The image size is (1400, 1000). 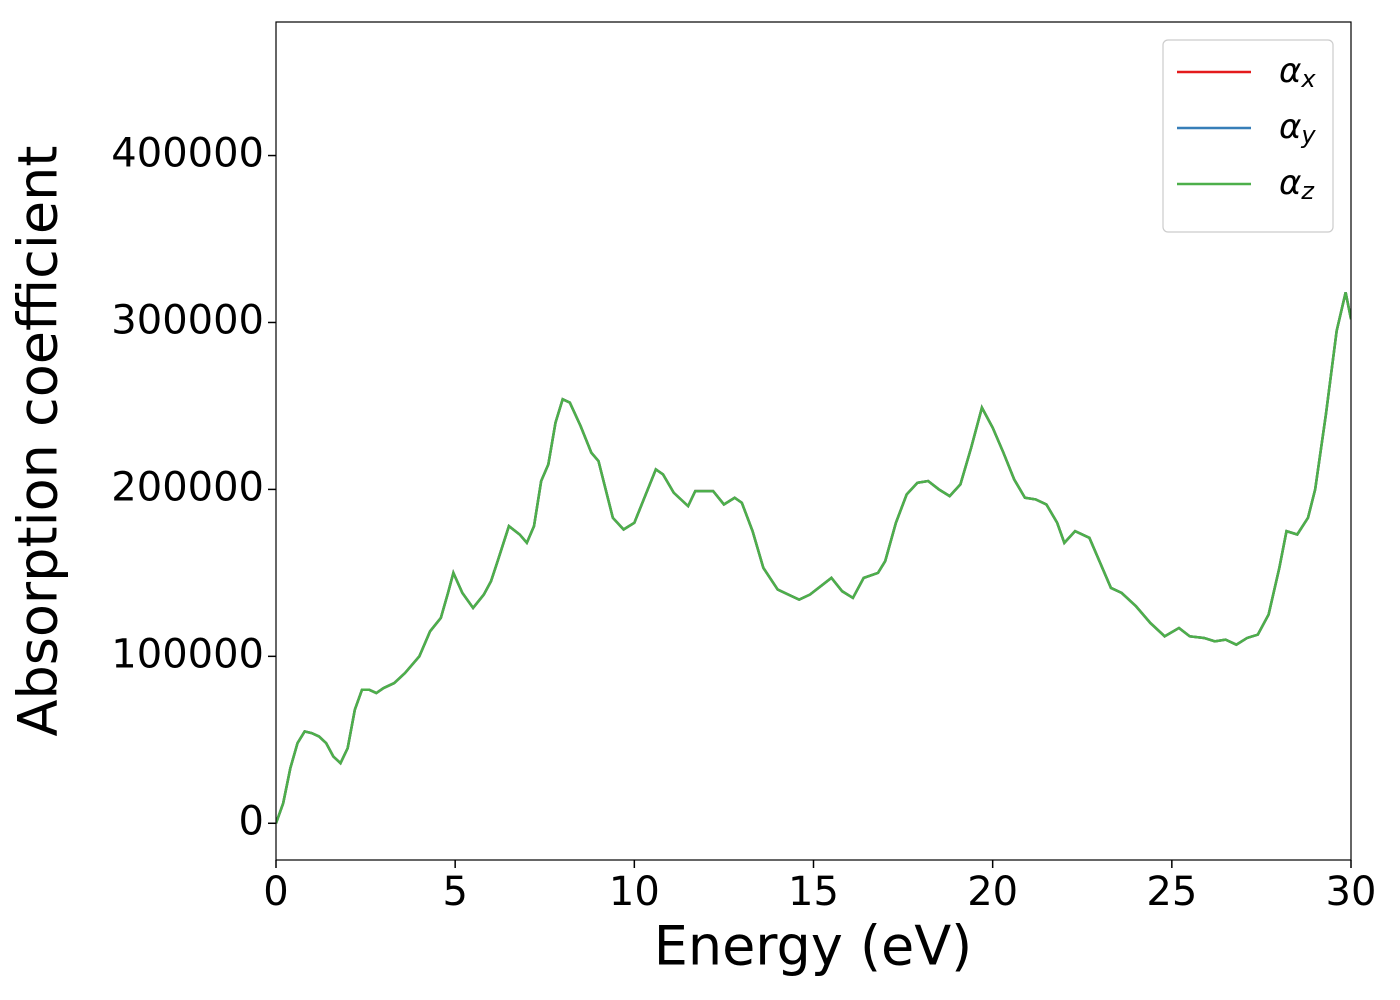 What do you see at coordinates (187, 487) in the screenshot?
I see `y-tick-label: 200000` at bounding box center [187, 487].